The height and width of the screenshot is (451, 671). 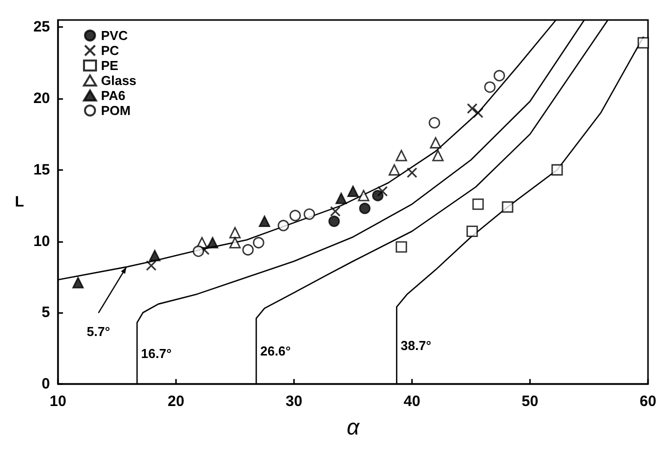 I want to click on y-tick-label: 10, so click(x=41, y=241).